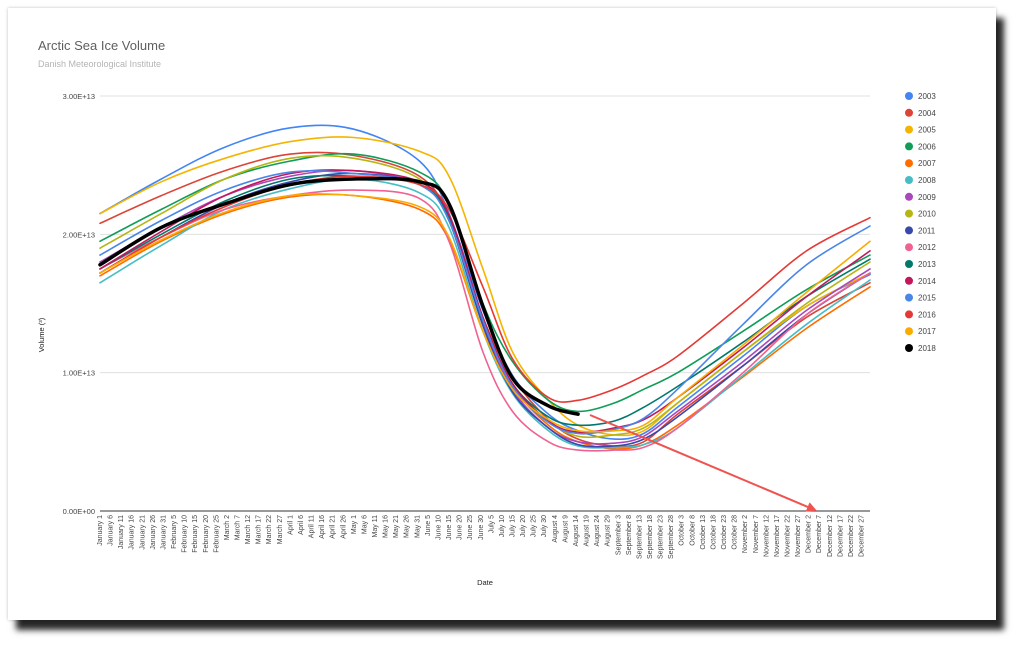 The height and width of the screenshot is (647, 1024). I want to click on legend-label-2008: 2008, so click(927, 180).